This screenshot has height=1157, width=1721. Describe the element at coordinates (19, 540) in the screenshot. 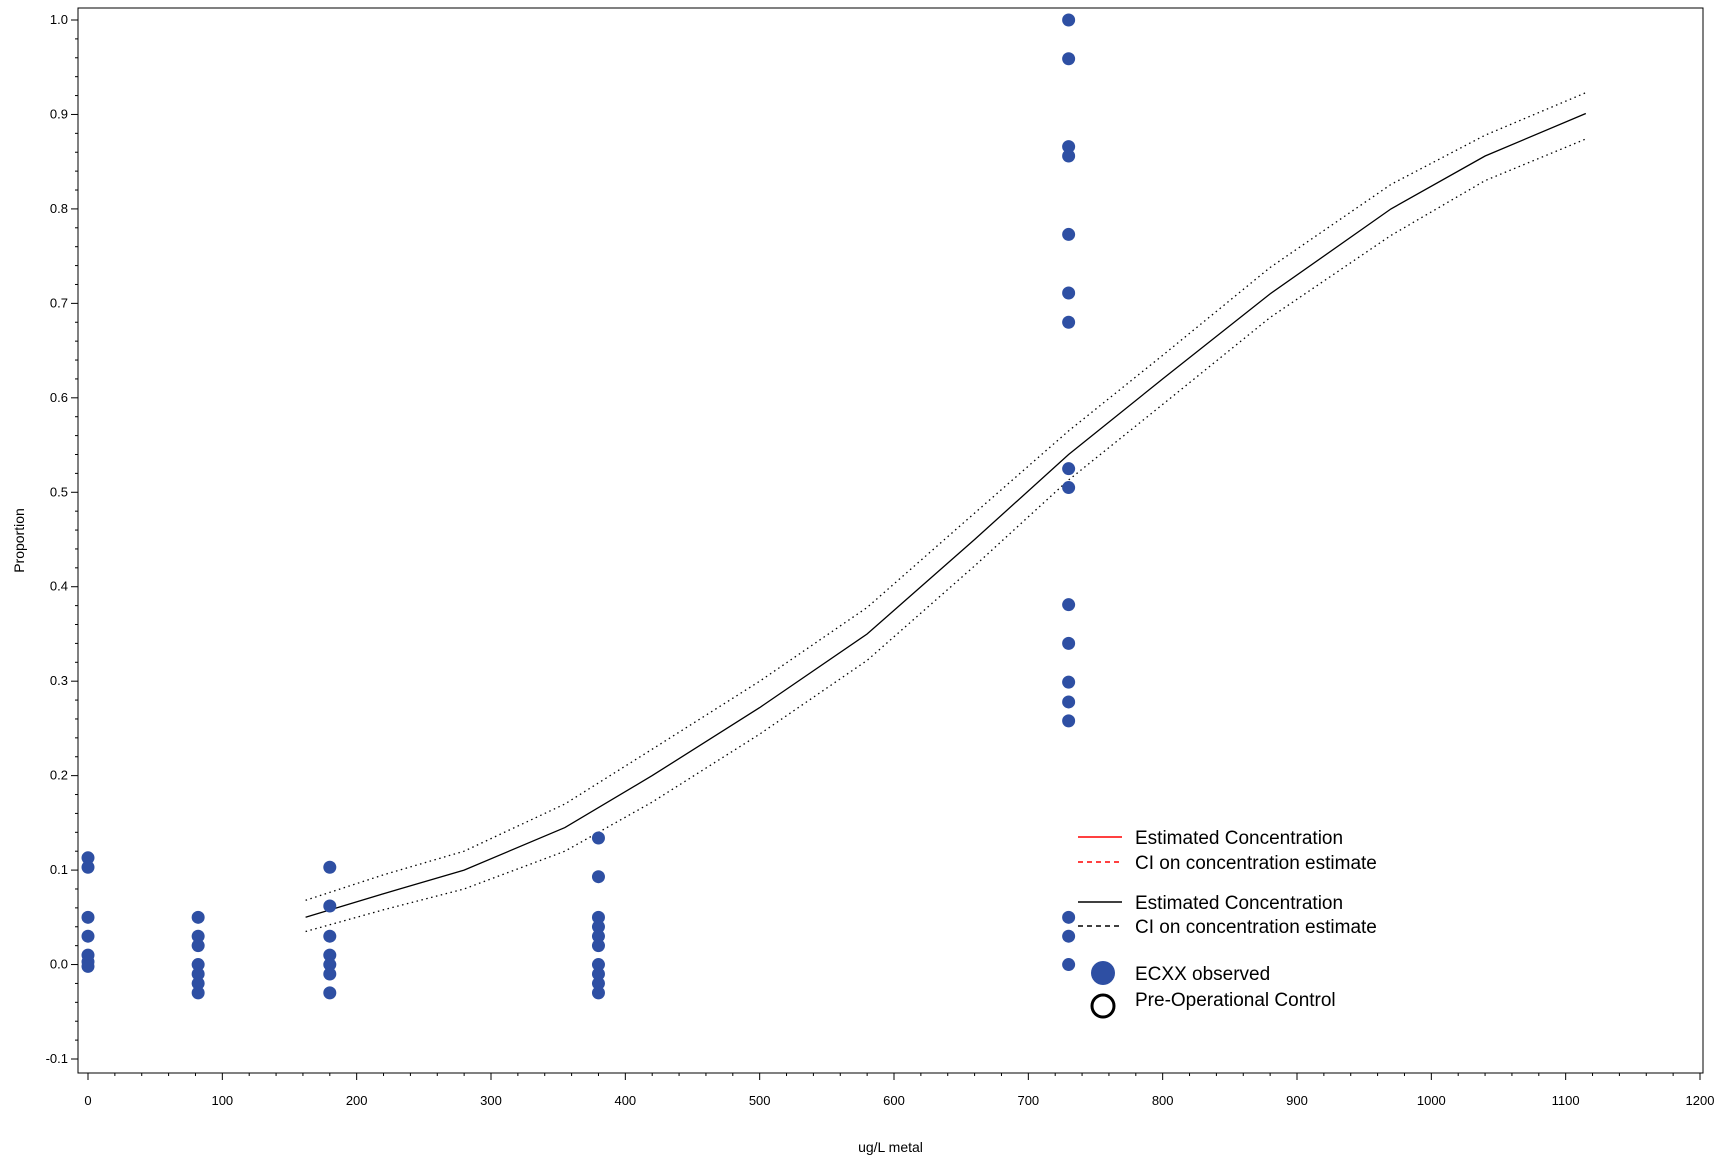

I see `y-axis-title: Proportion` at that location.